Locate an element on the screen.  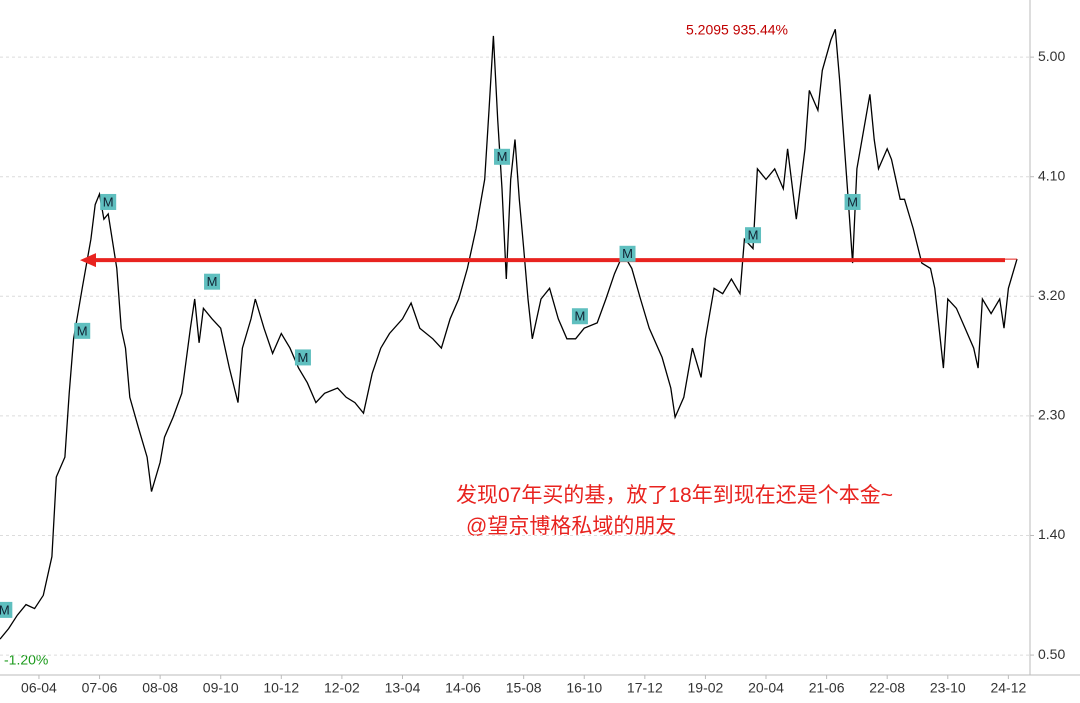
arrow-head is located at coordinates (88, 260).